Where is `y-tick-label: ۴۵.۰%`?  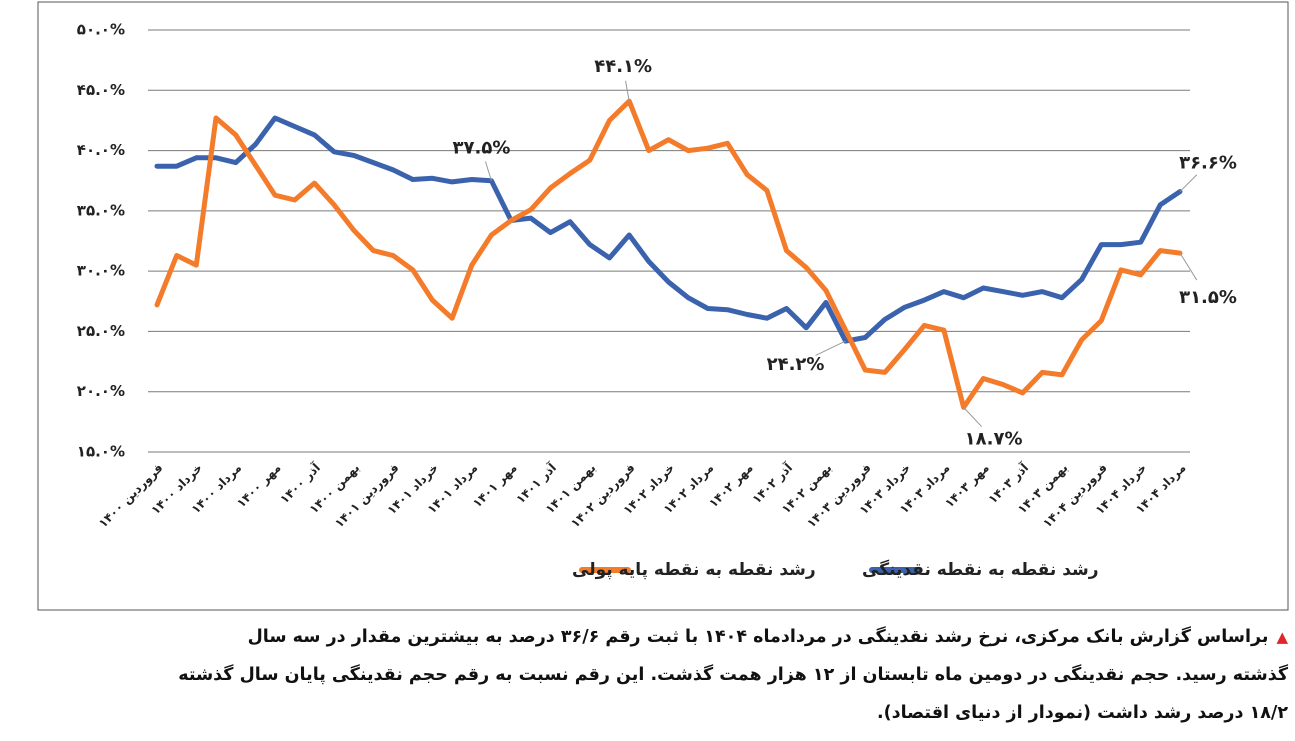
y-tick-label: ۴۵.۰% is located at coordinates (101, 90).